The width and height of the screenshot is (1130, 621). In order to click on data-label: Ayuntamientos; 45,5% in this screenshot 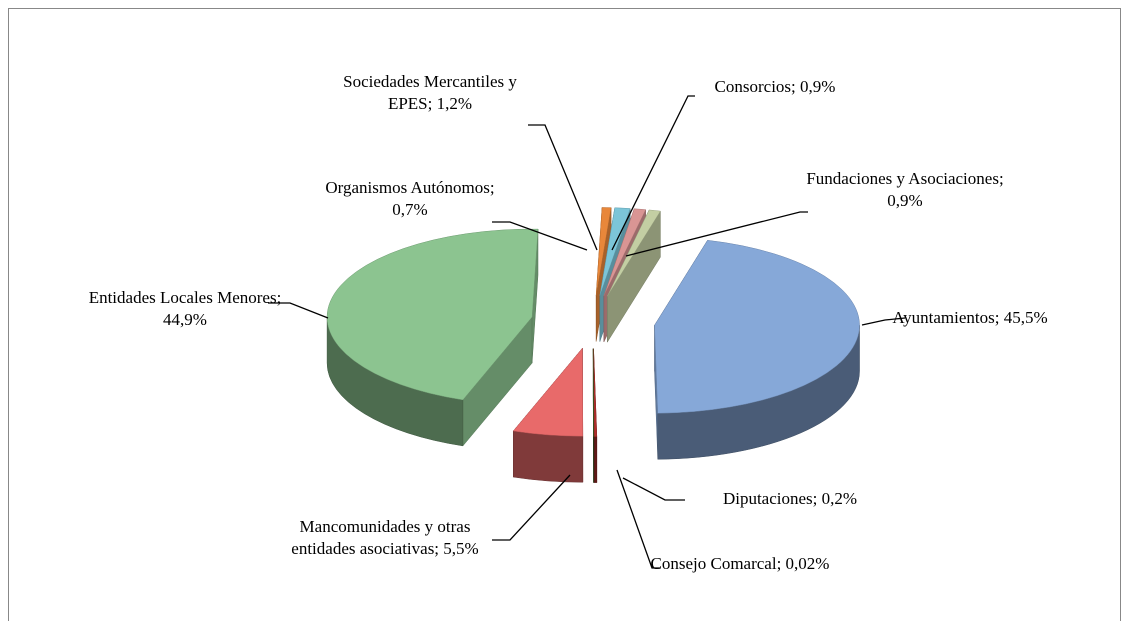, I will do `click(970, 318)`.